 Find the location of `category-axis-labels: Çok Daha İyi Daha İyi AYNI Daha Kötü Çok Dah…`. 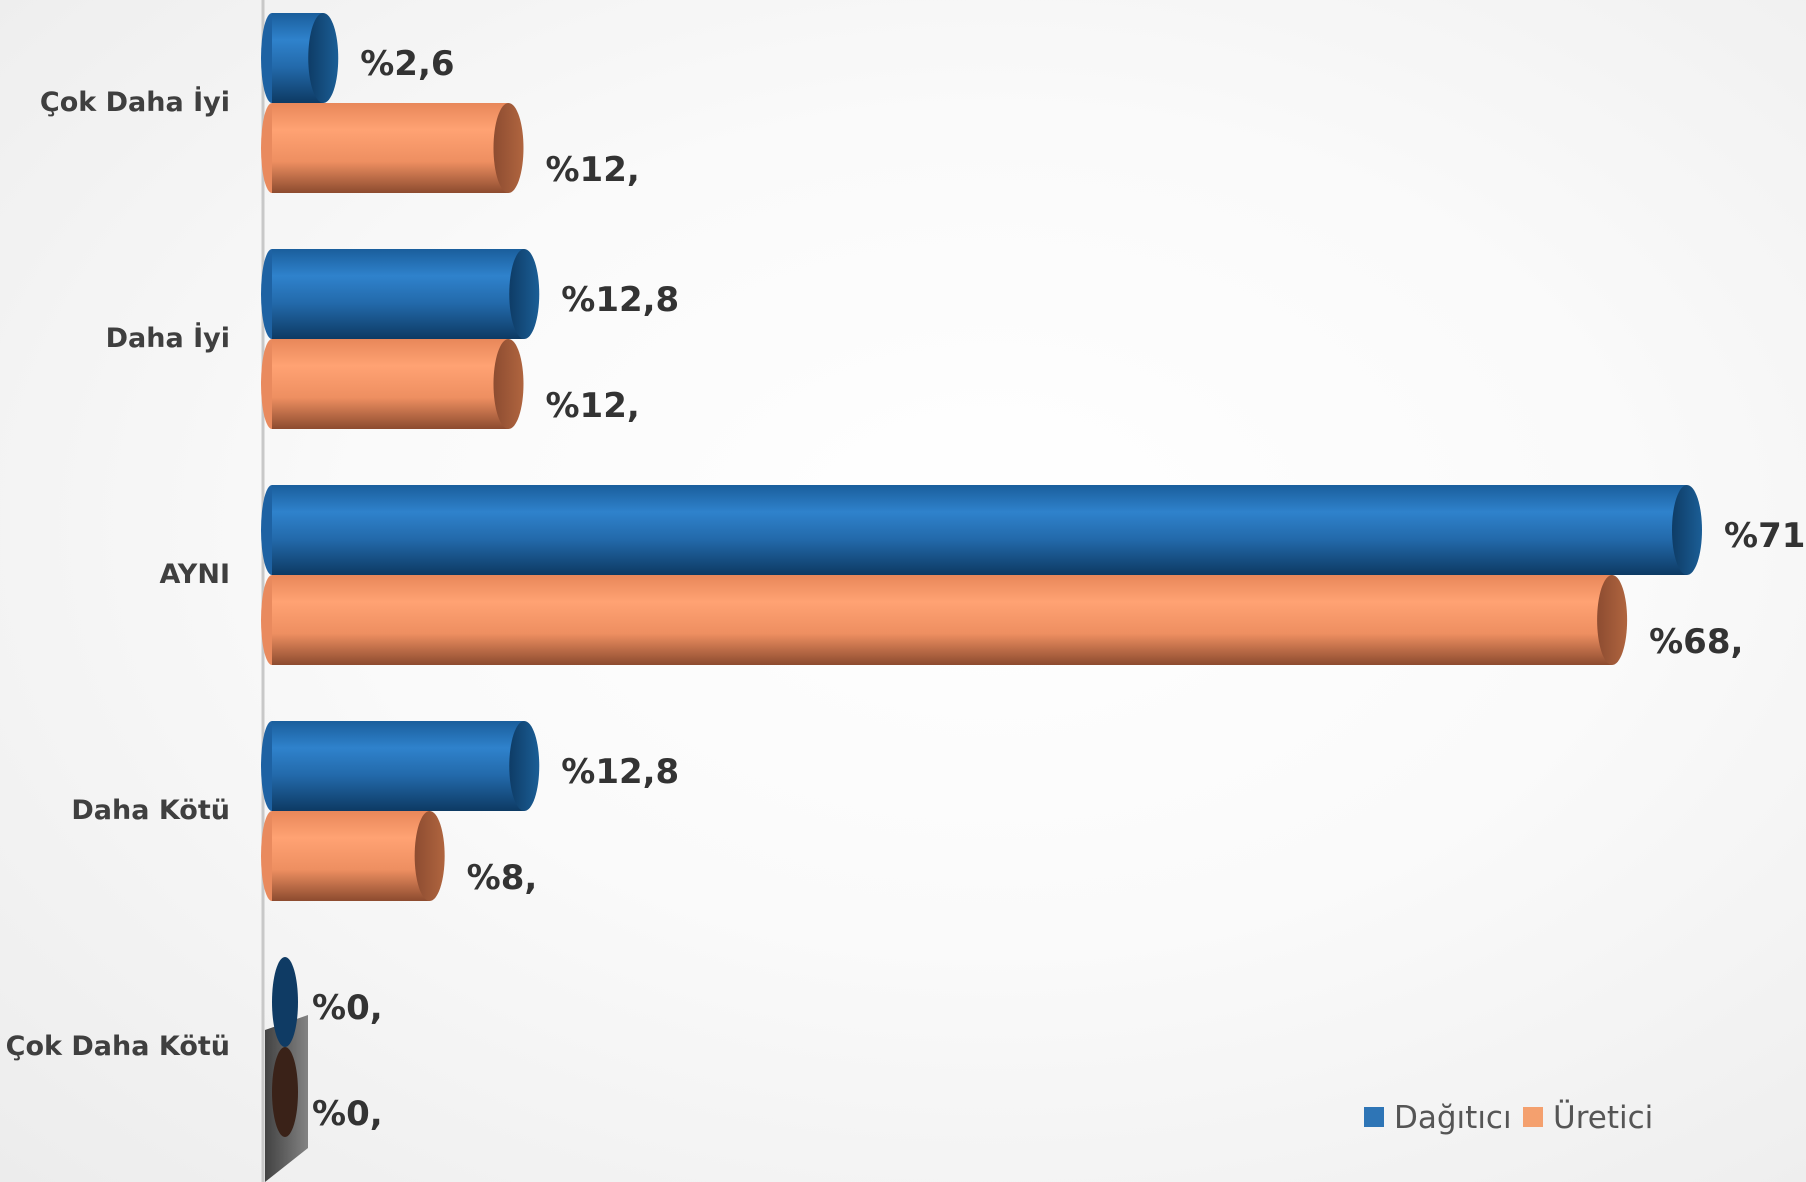

category-axis-labels: Çok Daha İyi Daha İyi AYNI Daha Kötü Çok Dah… is located at coordinates (118, 574).